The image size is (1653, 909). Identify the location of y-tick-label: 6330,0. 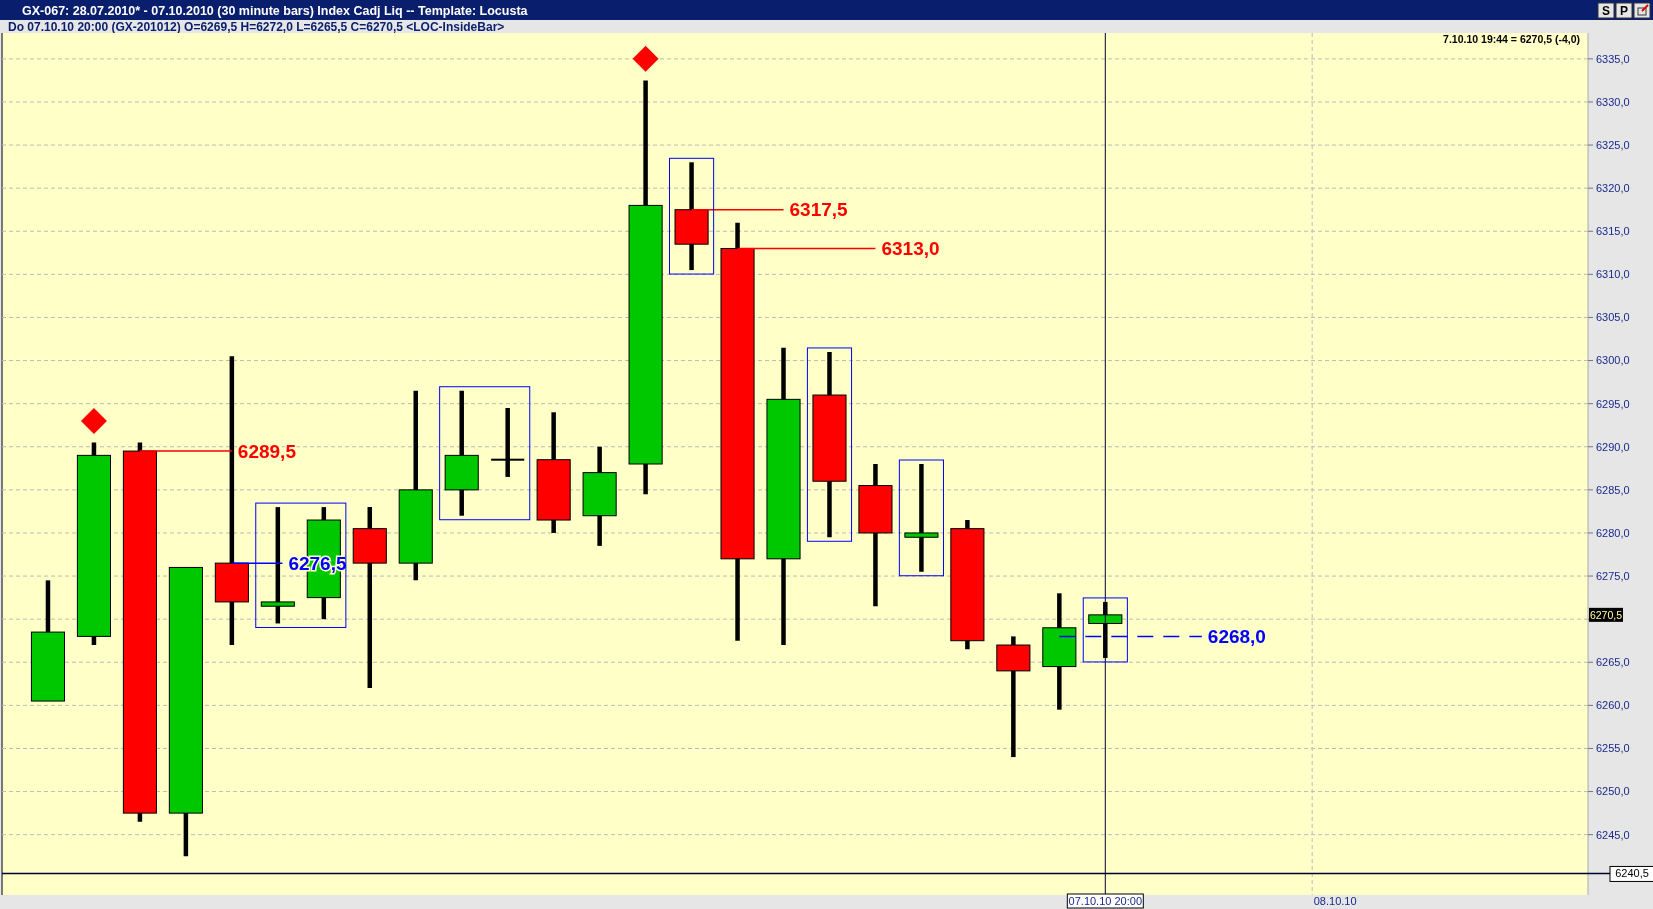
(1613, 101).